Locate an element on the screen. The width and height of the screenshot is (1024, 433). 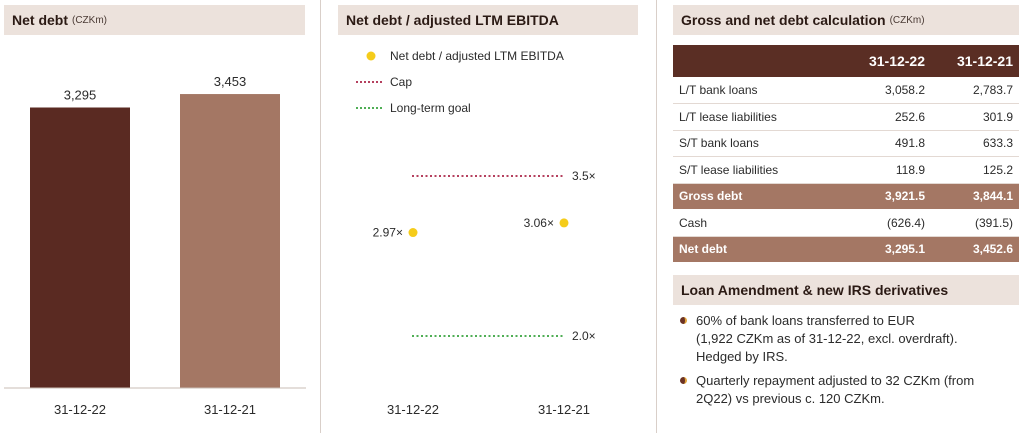
ratio-point-label: 2.97× is located at coordinates (388, 233).